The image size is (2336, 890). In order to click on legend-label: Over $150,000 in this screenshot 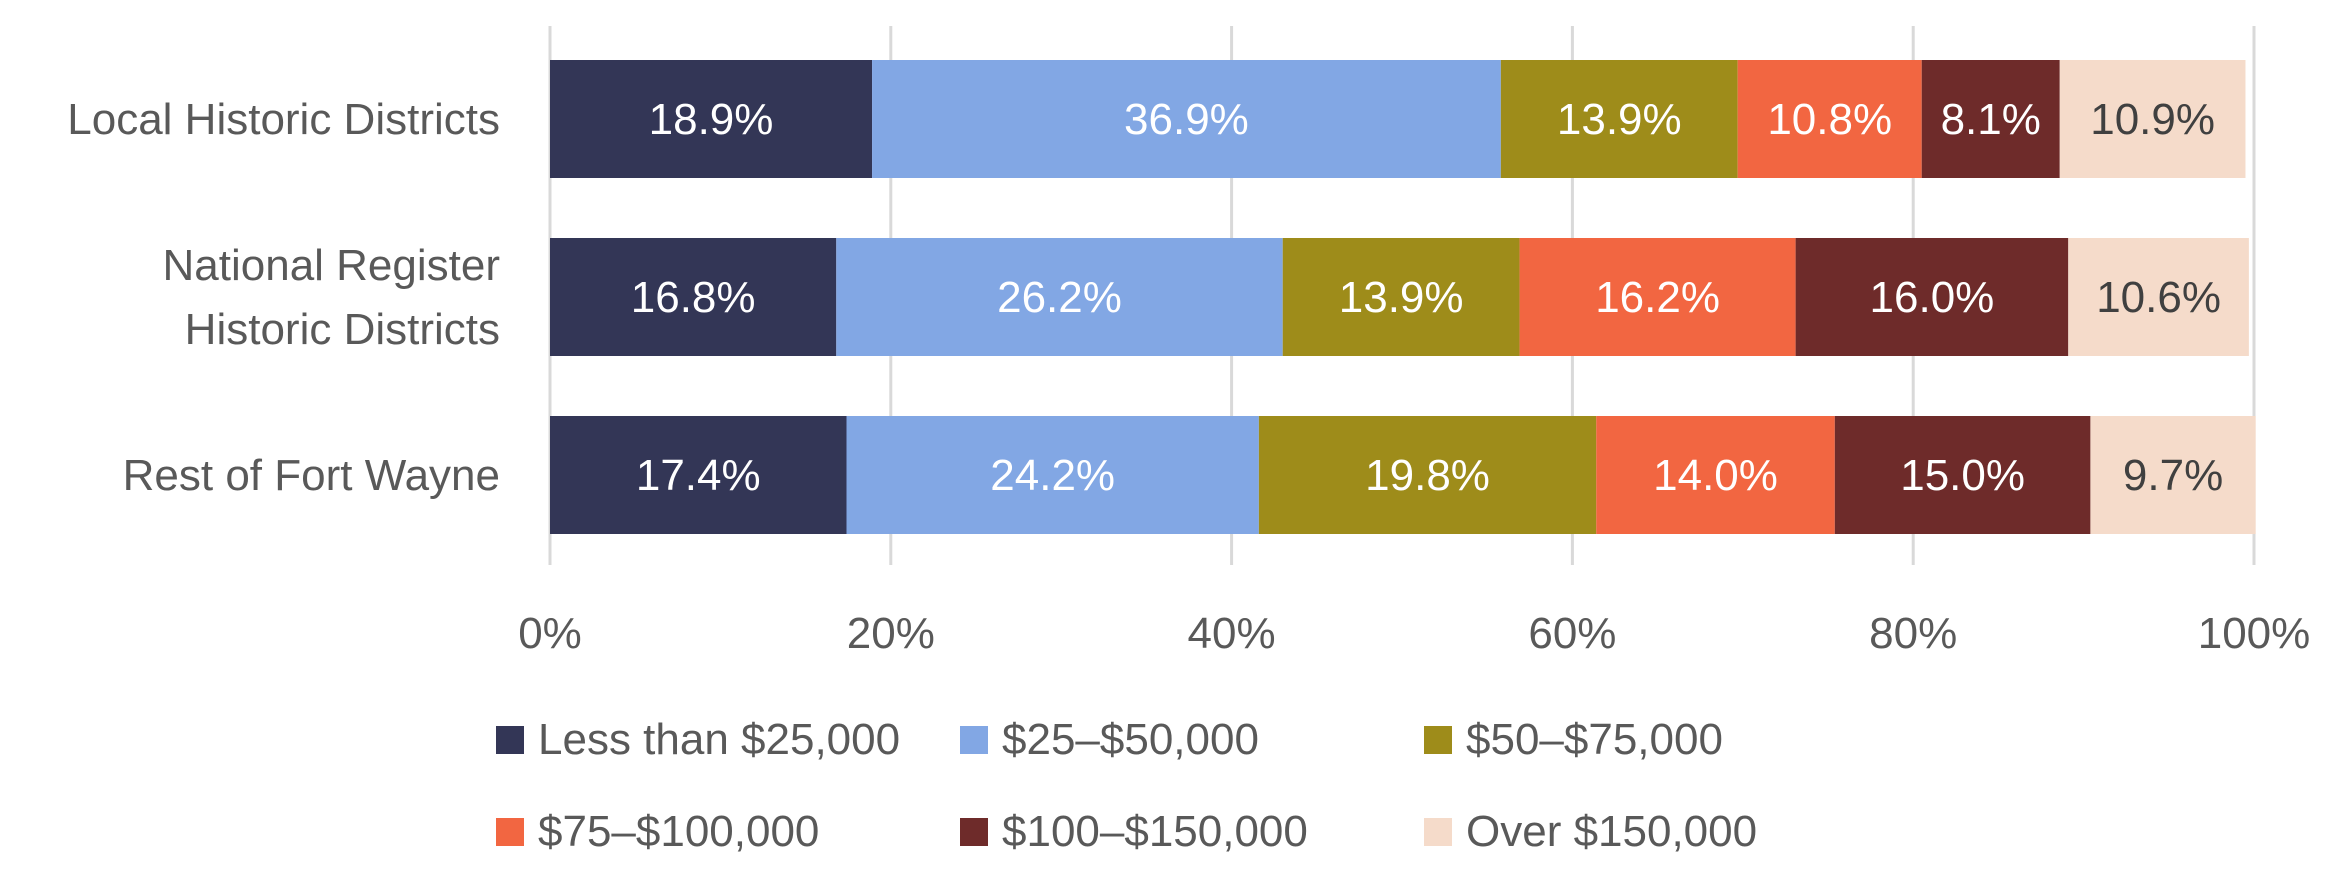, I will do `click(1611, 831)`.